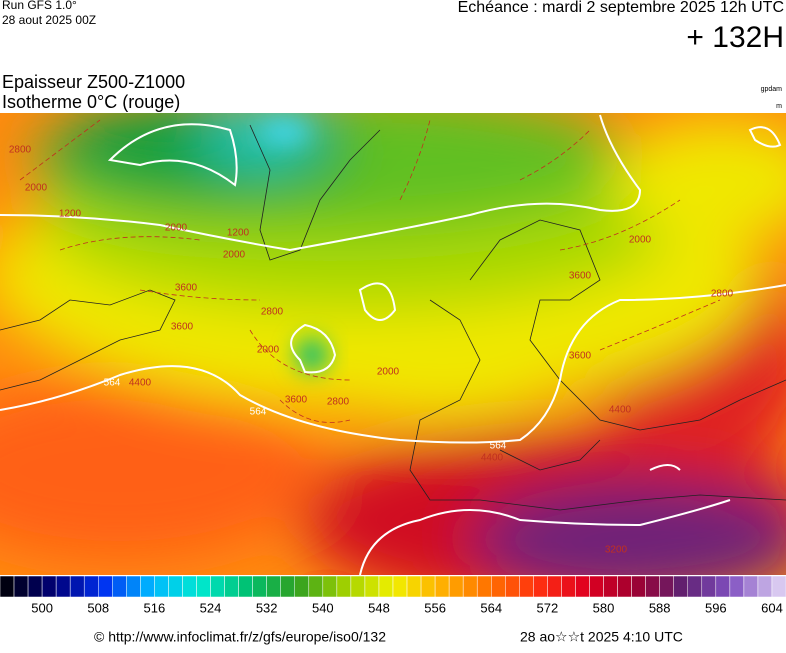 The height and width of the screenshot is (653, 786). Describe the element at coordinates (93, 82) in the screenshot. I see `map-title: Epaisseur Z500-Z1000` at that location.